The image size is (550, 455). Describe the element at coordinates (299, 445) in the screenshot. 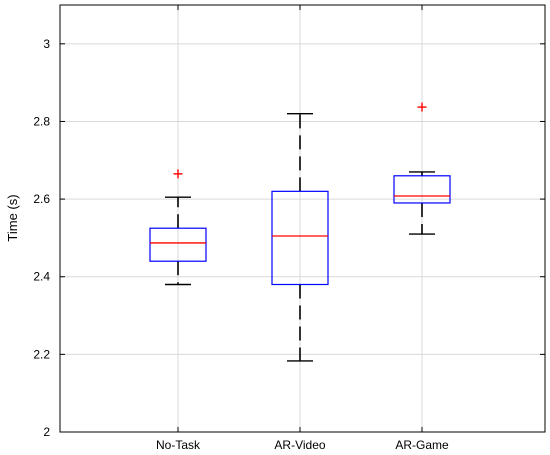

I see `x-tick-label: AR-Video` at that location.